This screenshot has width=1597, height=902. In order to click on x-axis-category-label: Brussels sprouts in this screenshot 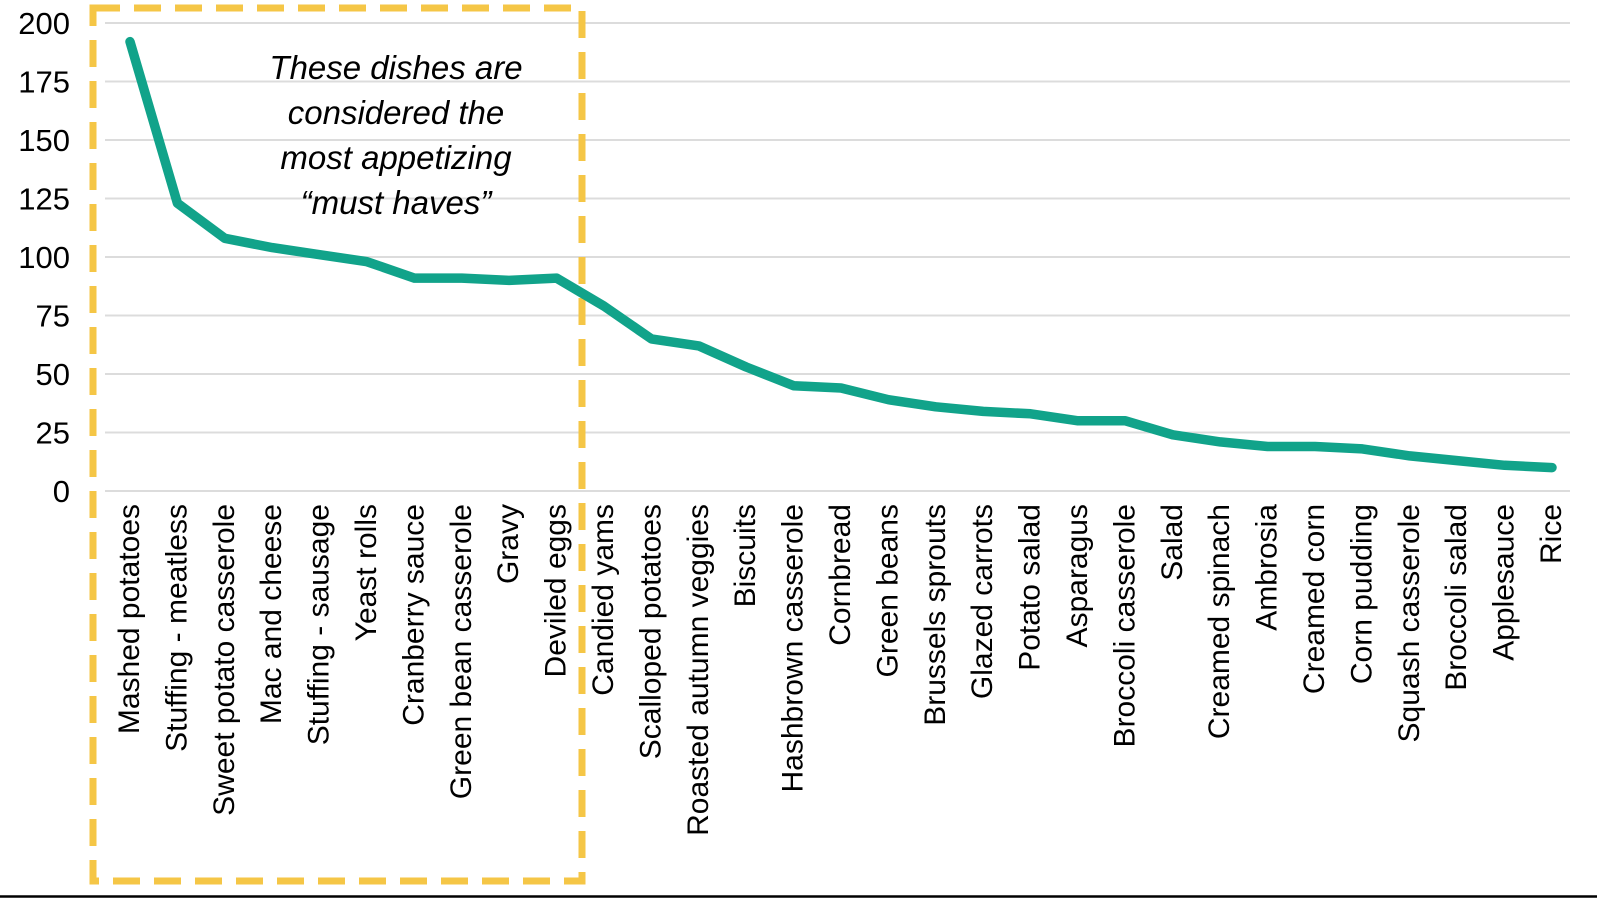, I will do `click(935, 615)`.